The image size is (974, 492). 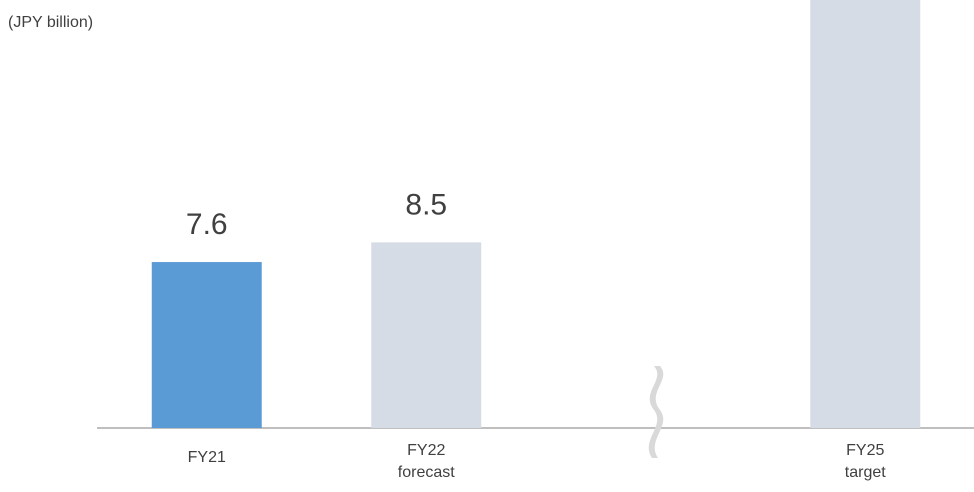 I want to click on x-tick-label: FY25 target, so click(x=865, y=461).